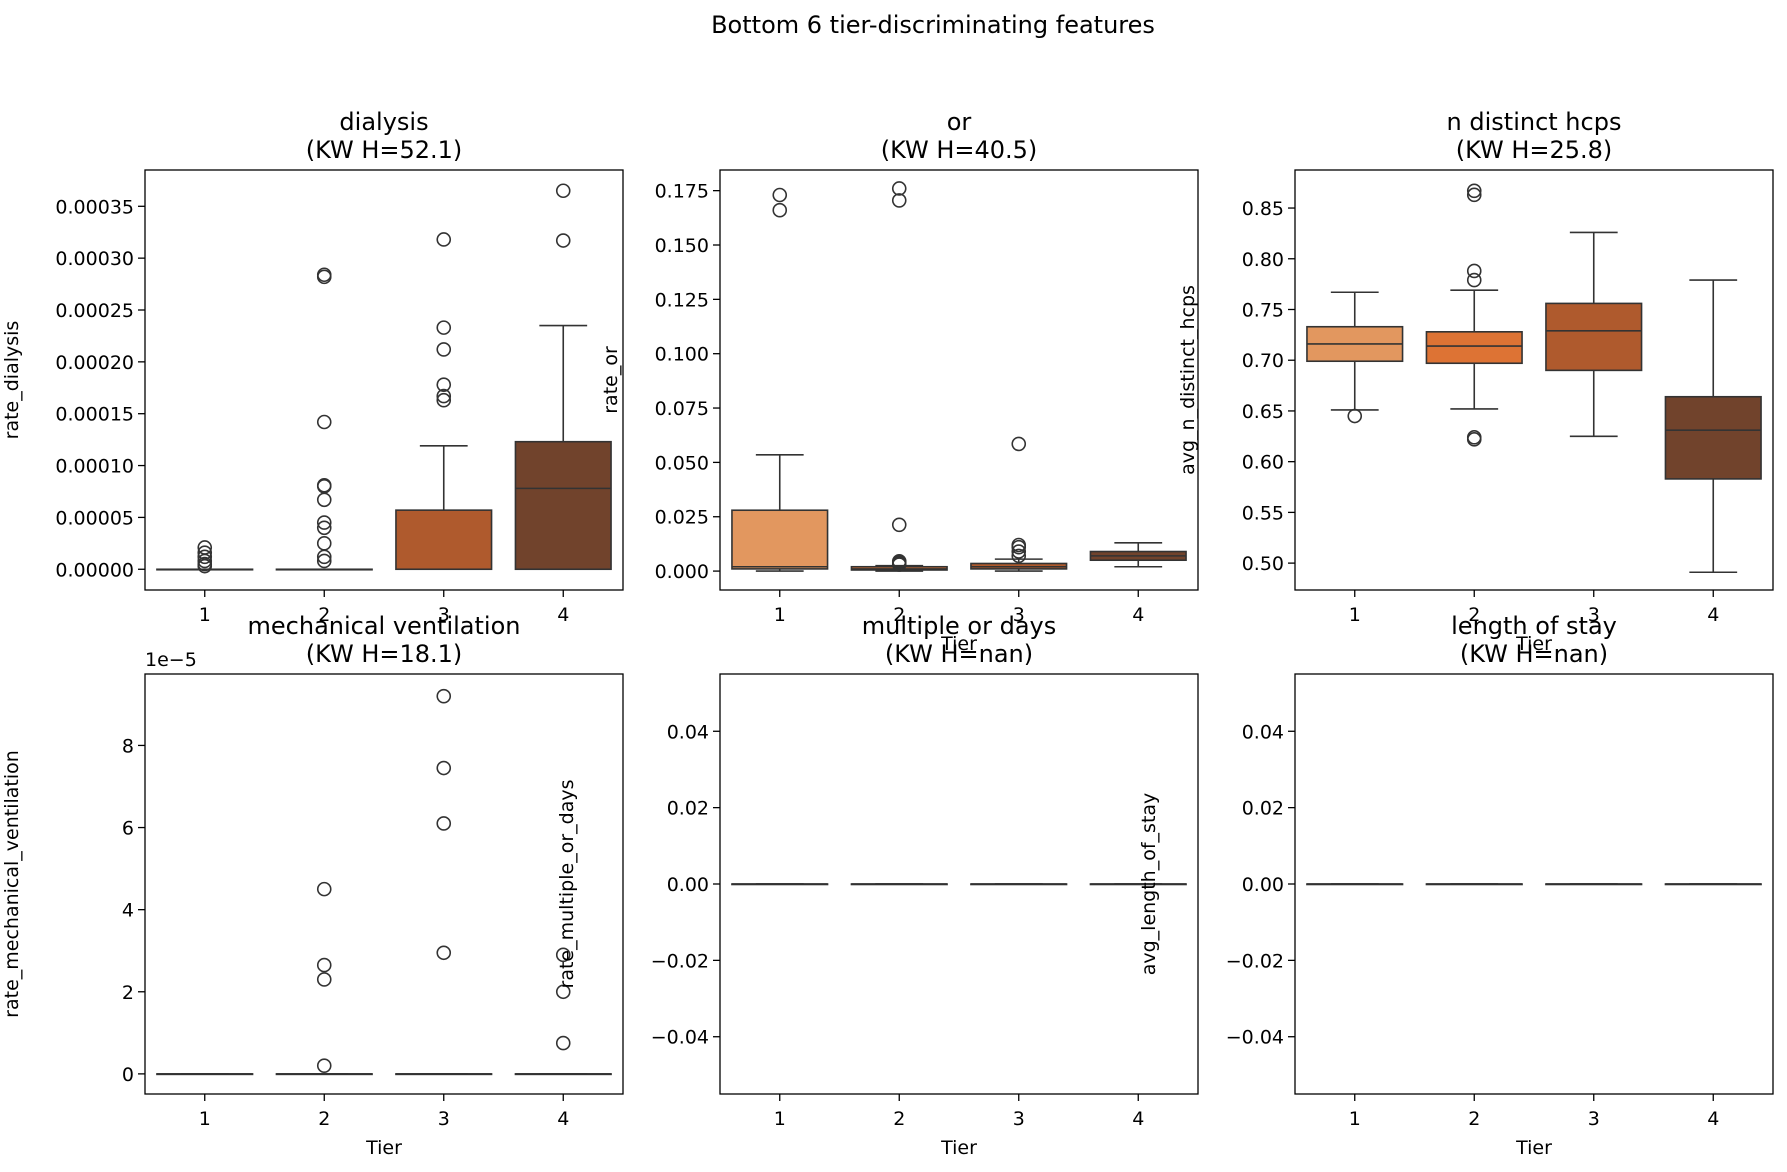 The image size is (1787, 1172). What do you see at coordinates (688, 885) in the screenshot?
I see `y-tick-label: 0.00` at bounding box center [688, 885].